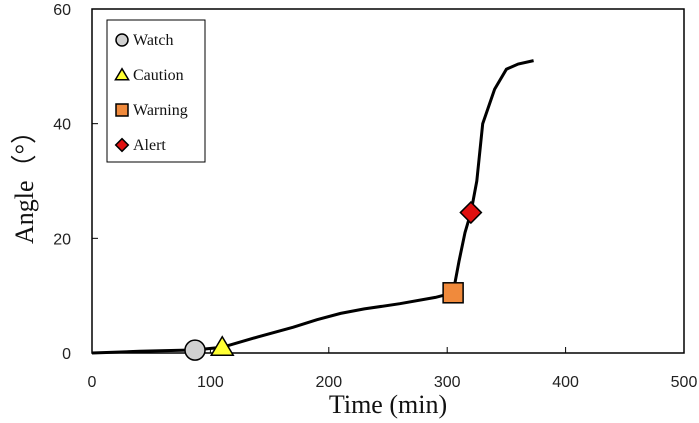 This screenshot has width=699, height=423. I want to click on y-tick-label: 20, so click(62, 239).